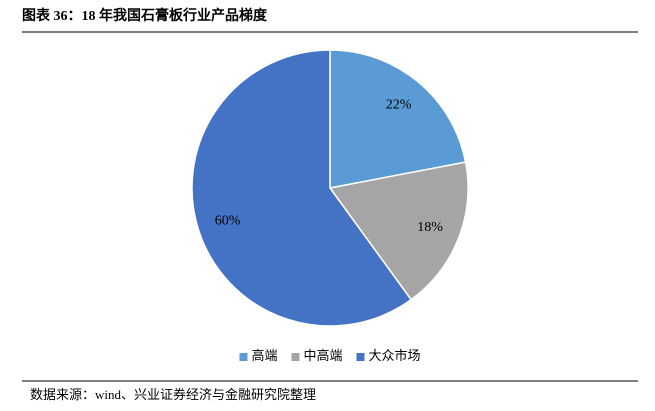  I want to click on chart-title: 图表 36：18 年我国石膏板行业产品梯度, so click(145, 15).